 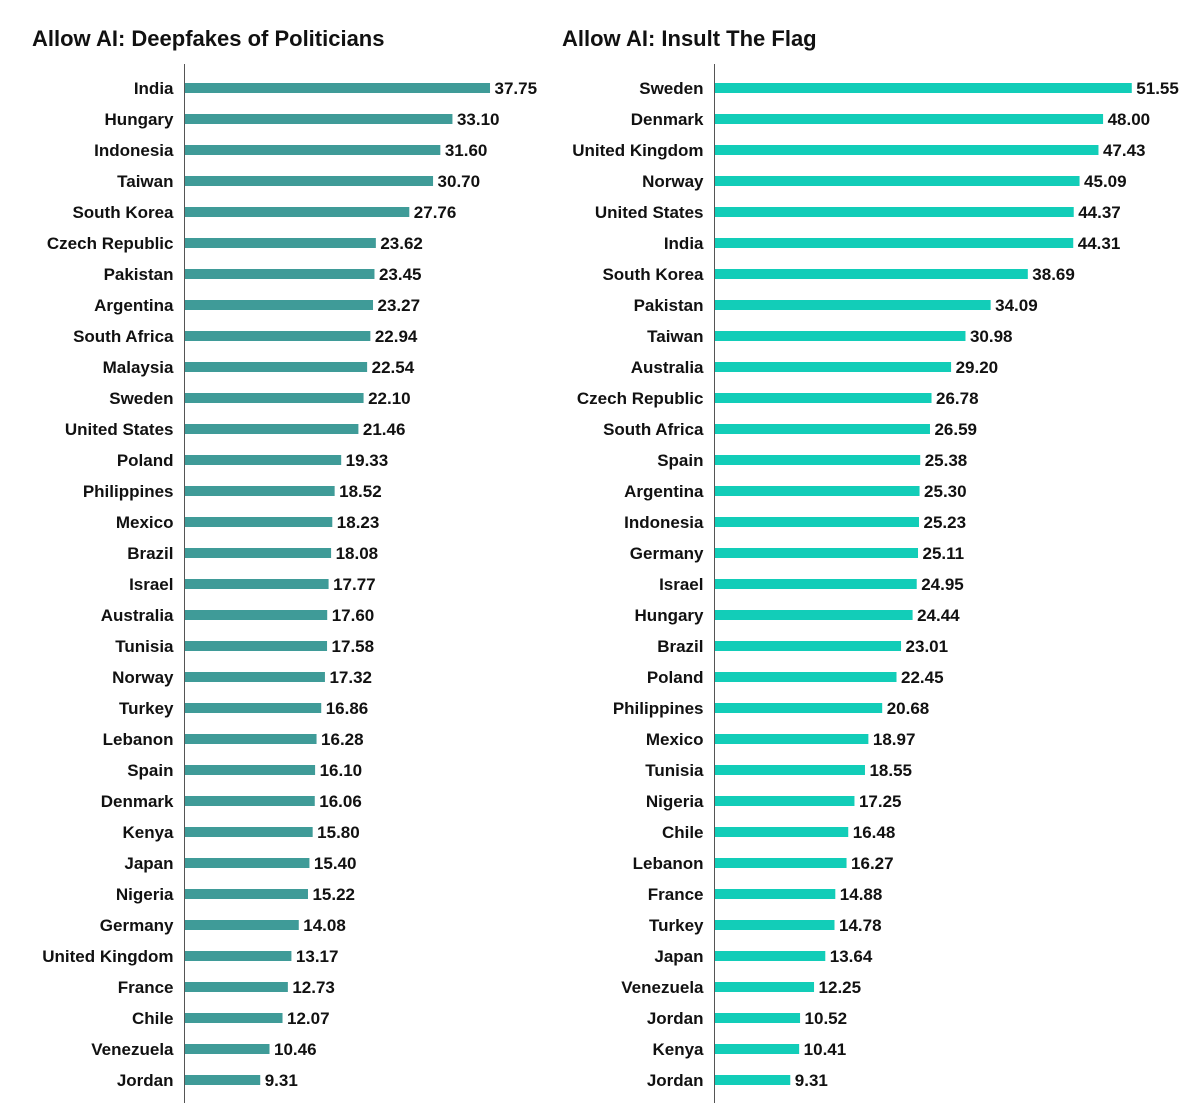 I want to click on deepfakes-value-label: 19.33, so click(x=367, y=460).